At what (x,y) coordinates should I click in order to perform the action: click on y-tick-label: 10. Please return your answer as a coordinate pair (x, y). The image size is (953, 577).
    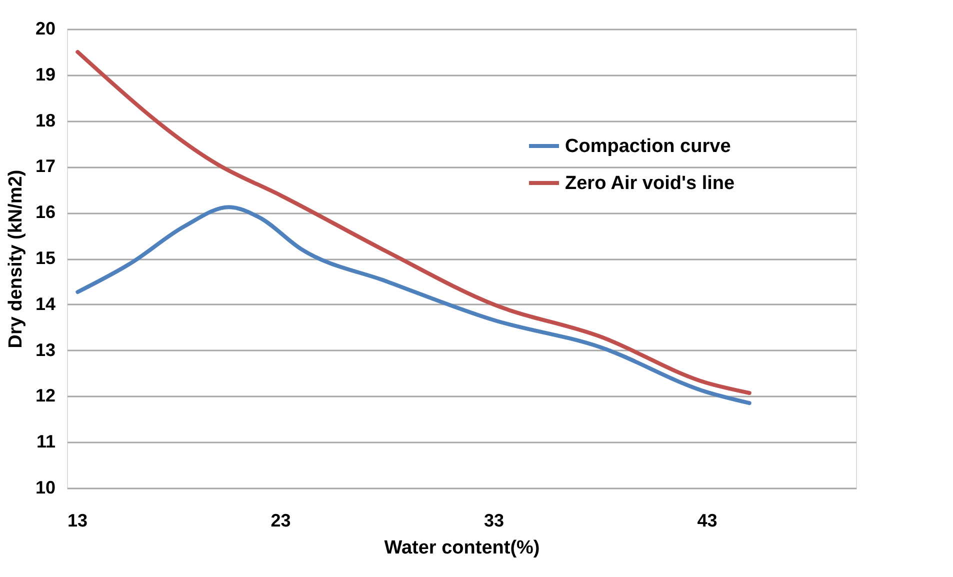
    Looking at the image, I should click on (45, 488).